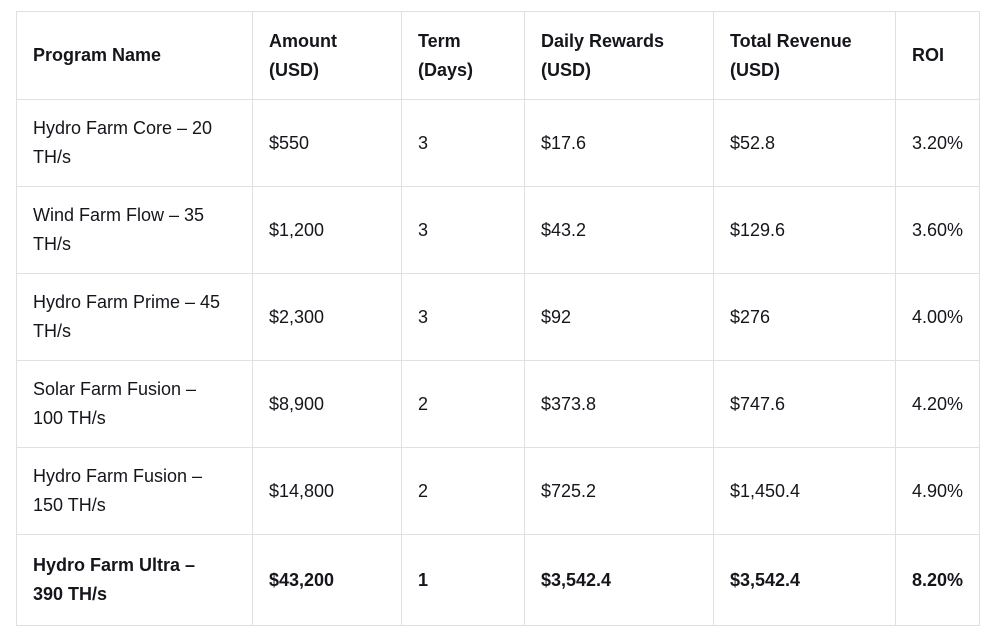  Describe the element at coordinates (791, 40) in the screenshot. I see `col-header-label: Total Revenue` at that location.